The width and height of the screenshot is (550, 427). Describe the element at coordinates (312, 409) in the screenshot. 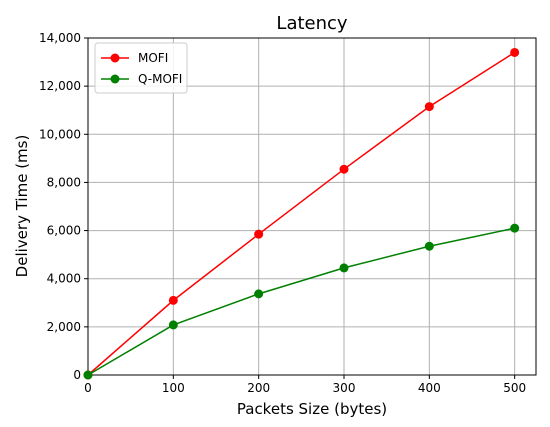

I see `x-axis-label: Packets Size (bytes)` at that location.